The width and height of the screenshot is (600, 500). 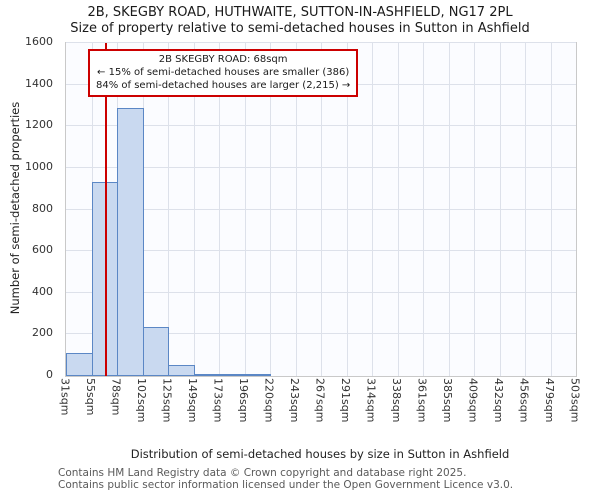 What do you see at coordinates (371, 400) in the screenshot?
I see `x-tick-label: 314sqm` at bounding box center [371, 400].